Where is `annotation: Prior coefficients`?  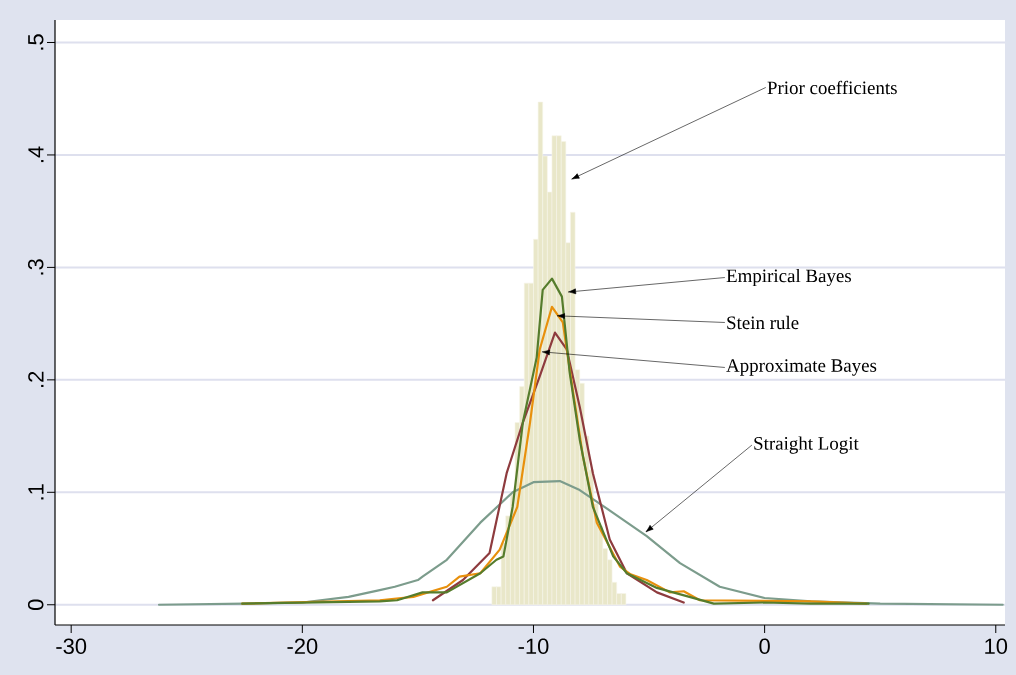
annotation: Prior coefficients is located at coordinates (832, 87).